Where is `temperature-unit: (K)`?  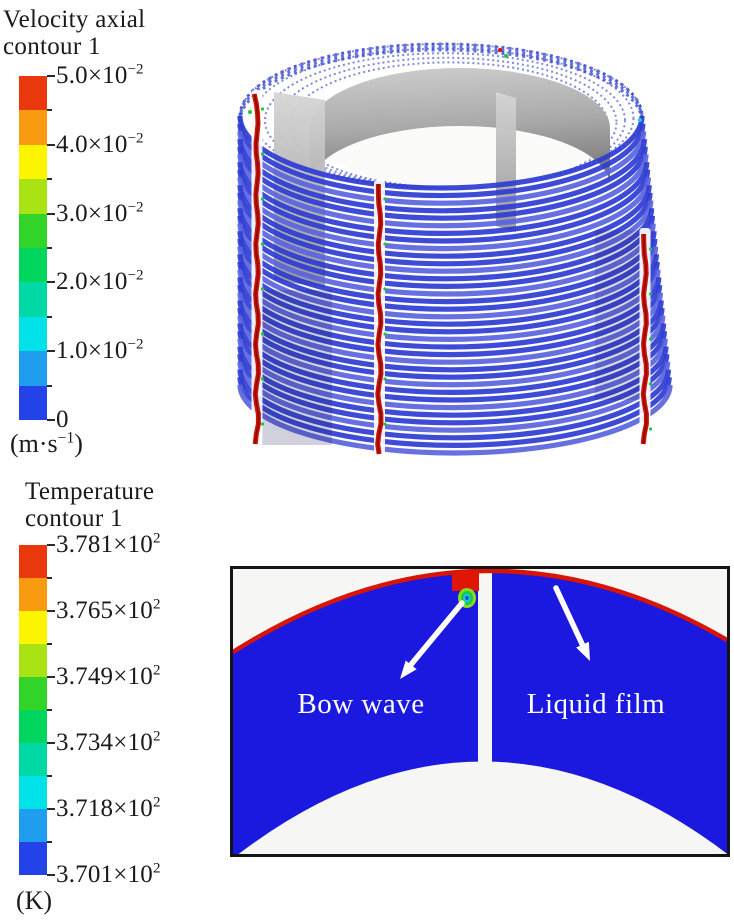 temperature-unit: (K) is located at coordinates (34, 900).